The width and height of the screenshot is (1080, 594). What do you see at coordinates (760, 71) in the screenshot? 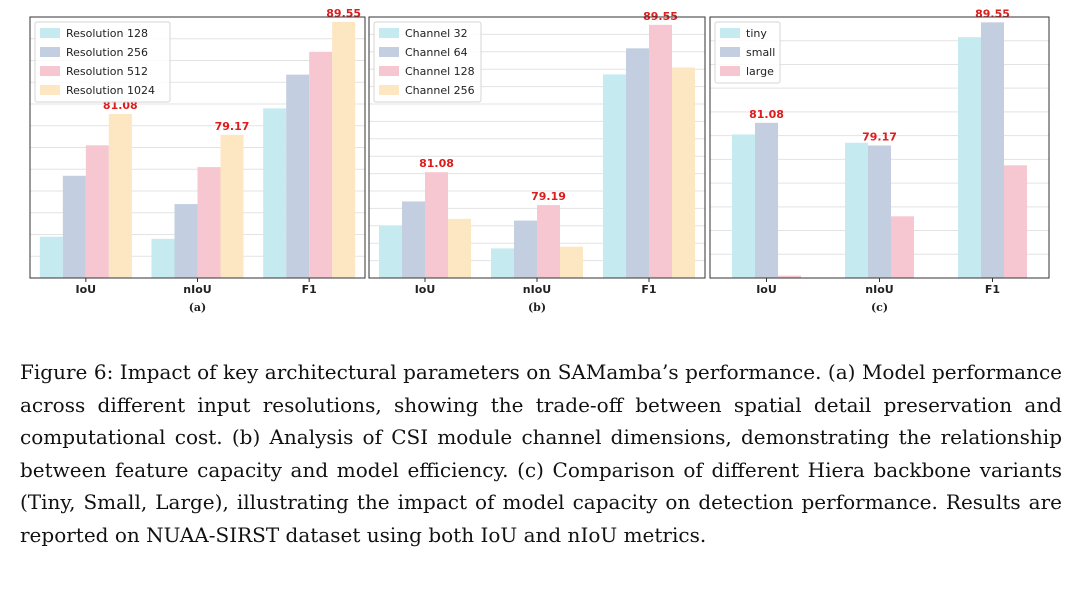
I see `legend-label: large` at bounding box center [760, 71].